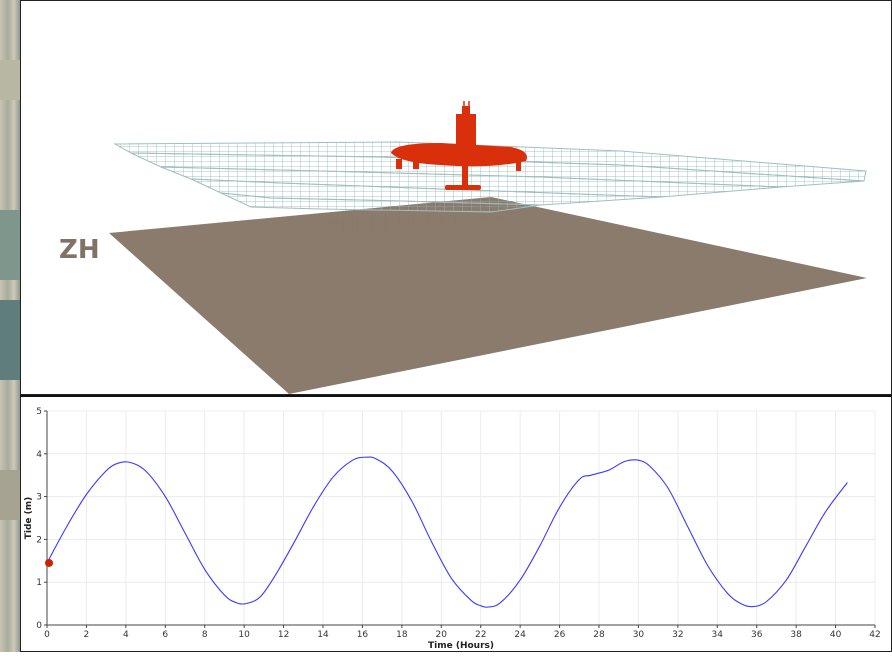  I want to click on x-tick-label: 34, so click(718, 635).